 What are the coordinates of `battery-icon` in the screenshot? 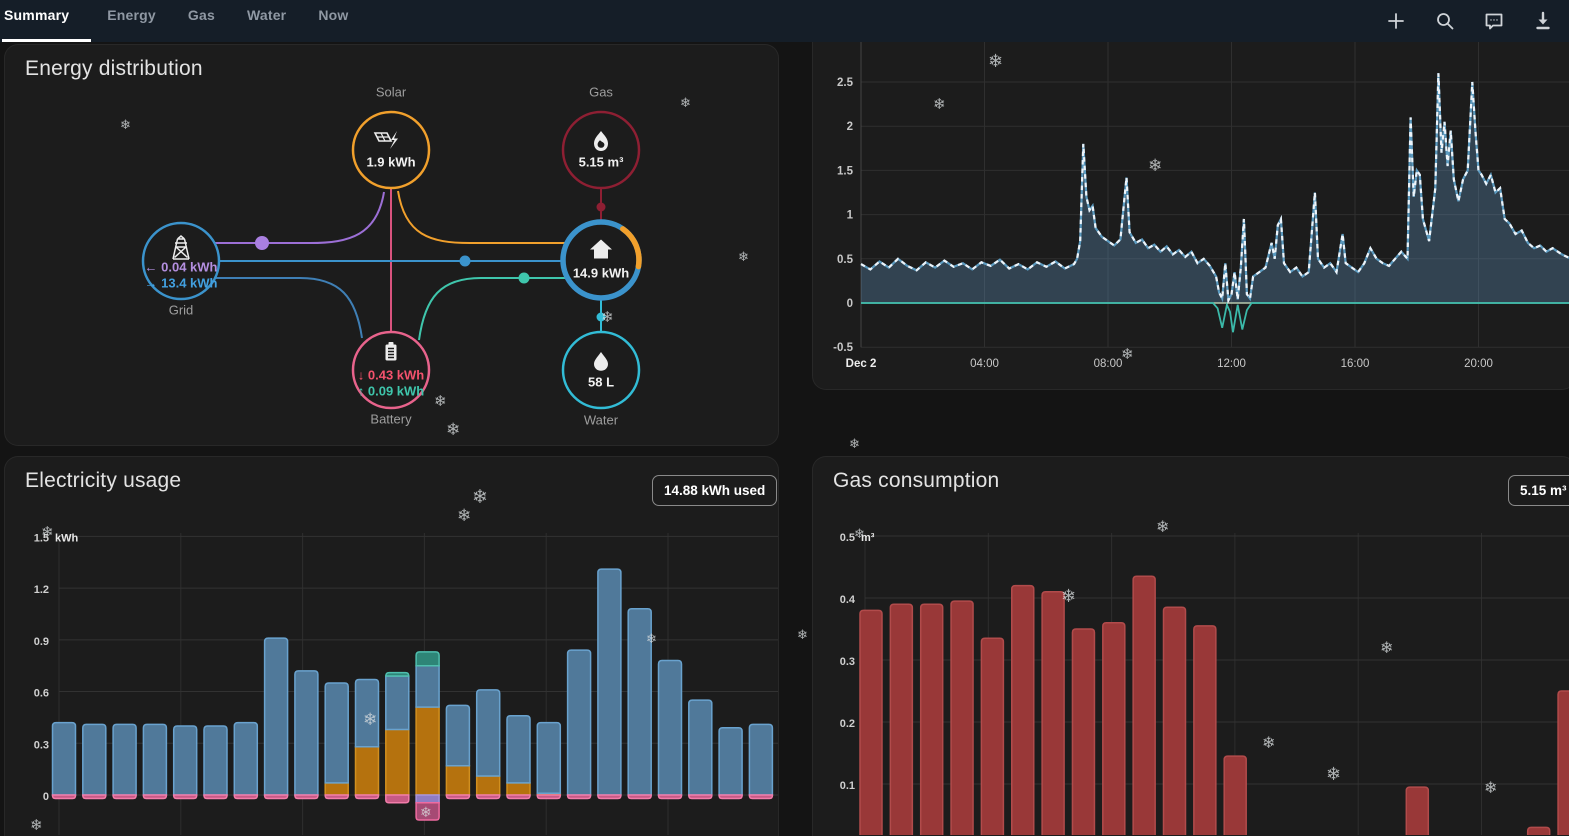 It's located at (391, 351).